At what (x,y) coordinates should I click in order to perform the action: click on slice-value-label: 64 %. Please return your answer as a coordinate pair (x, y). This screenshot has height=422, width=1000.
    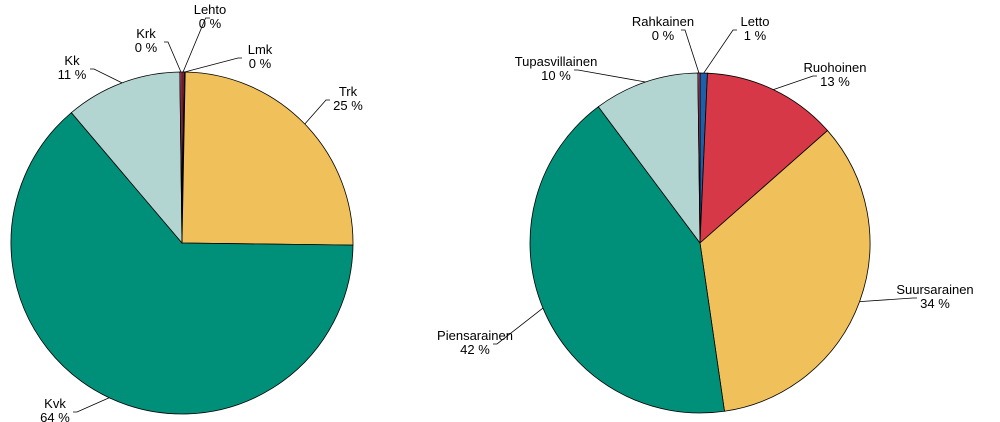
    Looking at the image, I should click on (55, 416).